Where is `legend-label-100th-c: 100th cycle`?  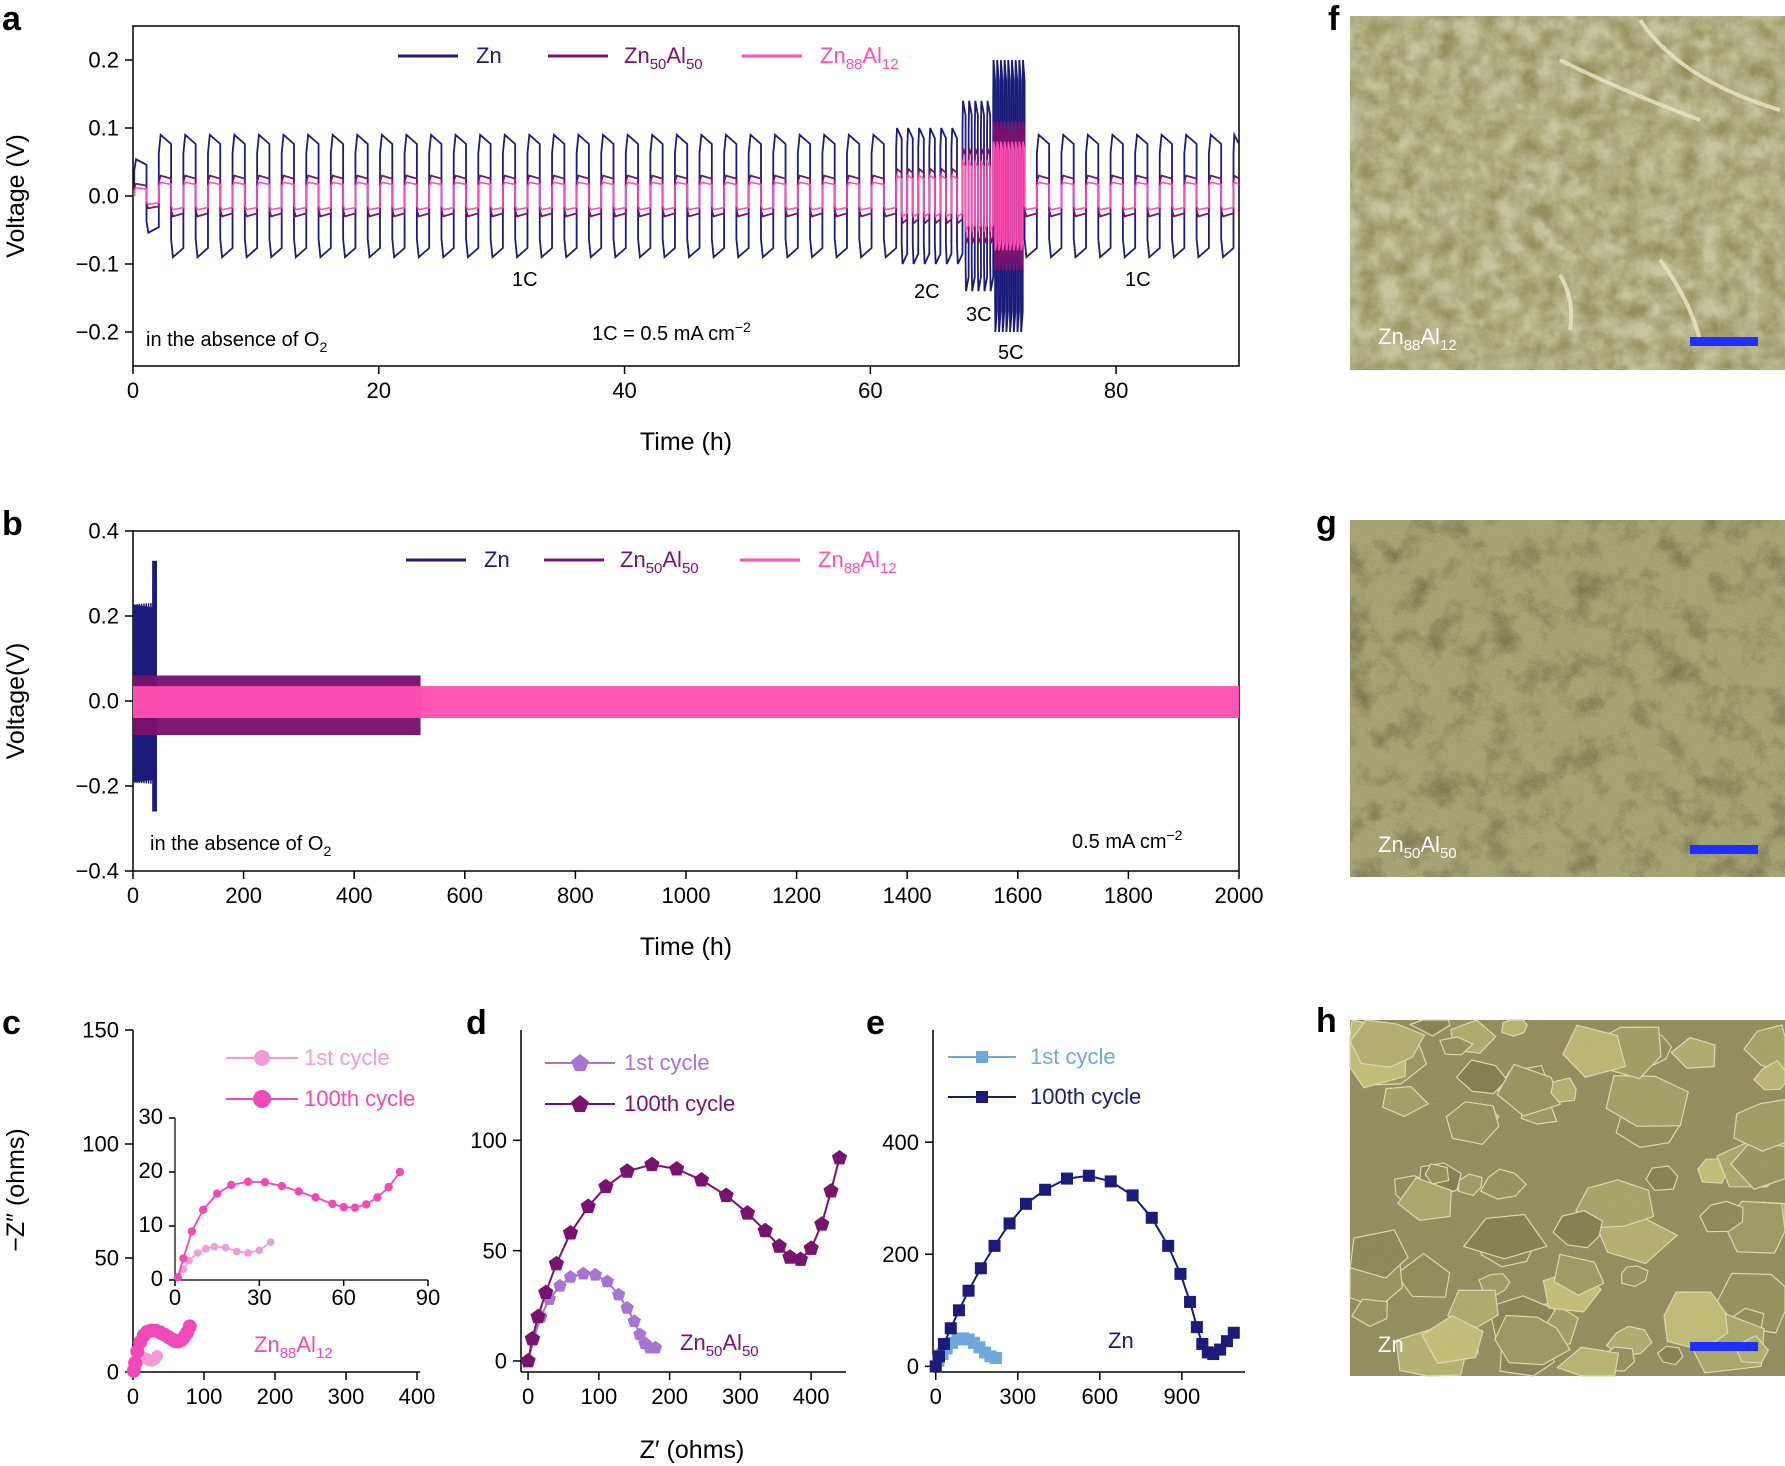 legend-label-100th-c: 100th cycle is located at coordinates (359, 1098).